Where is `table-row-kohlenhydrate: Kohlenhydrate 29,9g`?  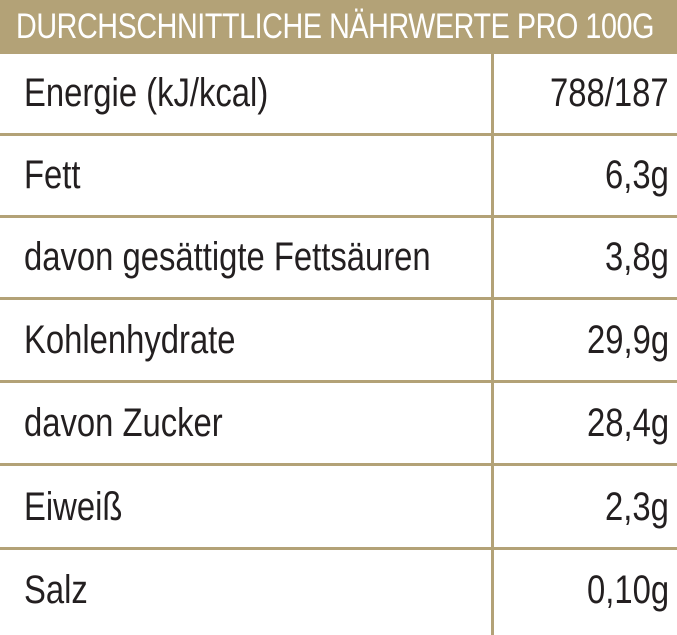 table-row-kohlenhydrate: Kohlenhydrate 29,9g is located at coordinates (338, 342).